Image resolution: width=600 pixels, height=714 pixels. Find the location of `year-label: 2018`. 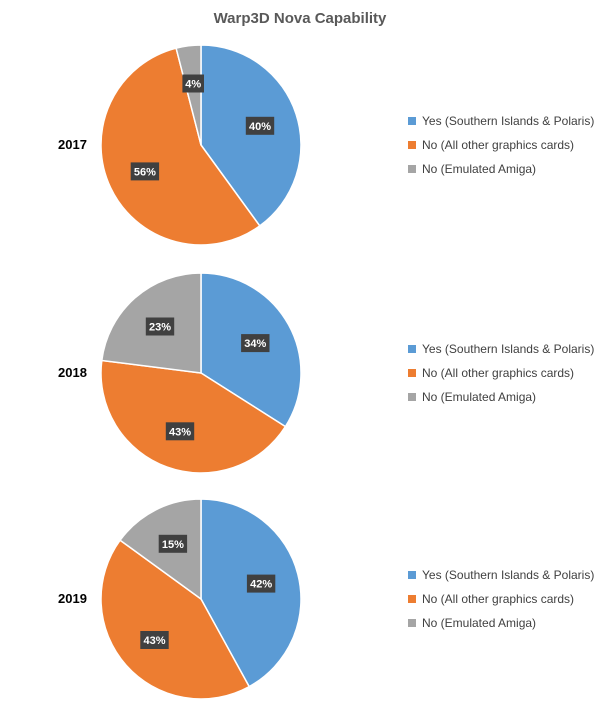

year-label: 2018 is located at coordinates (72, 372).